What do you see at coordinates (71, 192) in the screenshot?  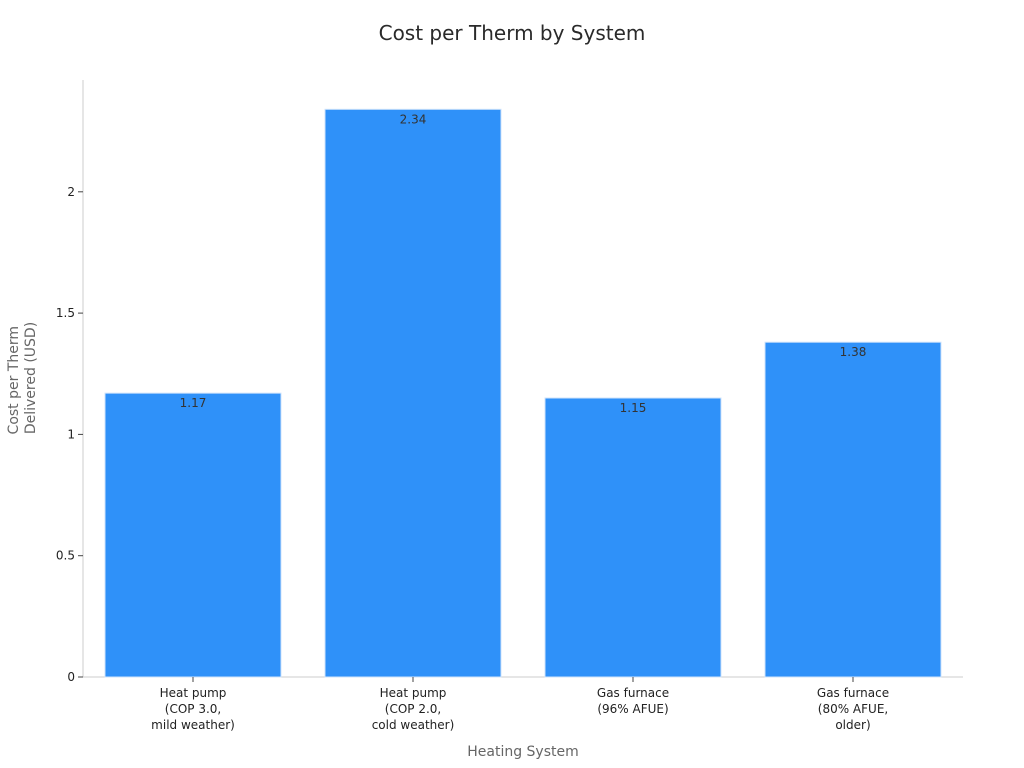 I see `y-tick-label: 2` at bounding box center [71, 192].